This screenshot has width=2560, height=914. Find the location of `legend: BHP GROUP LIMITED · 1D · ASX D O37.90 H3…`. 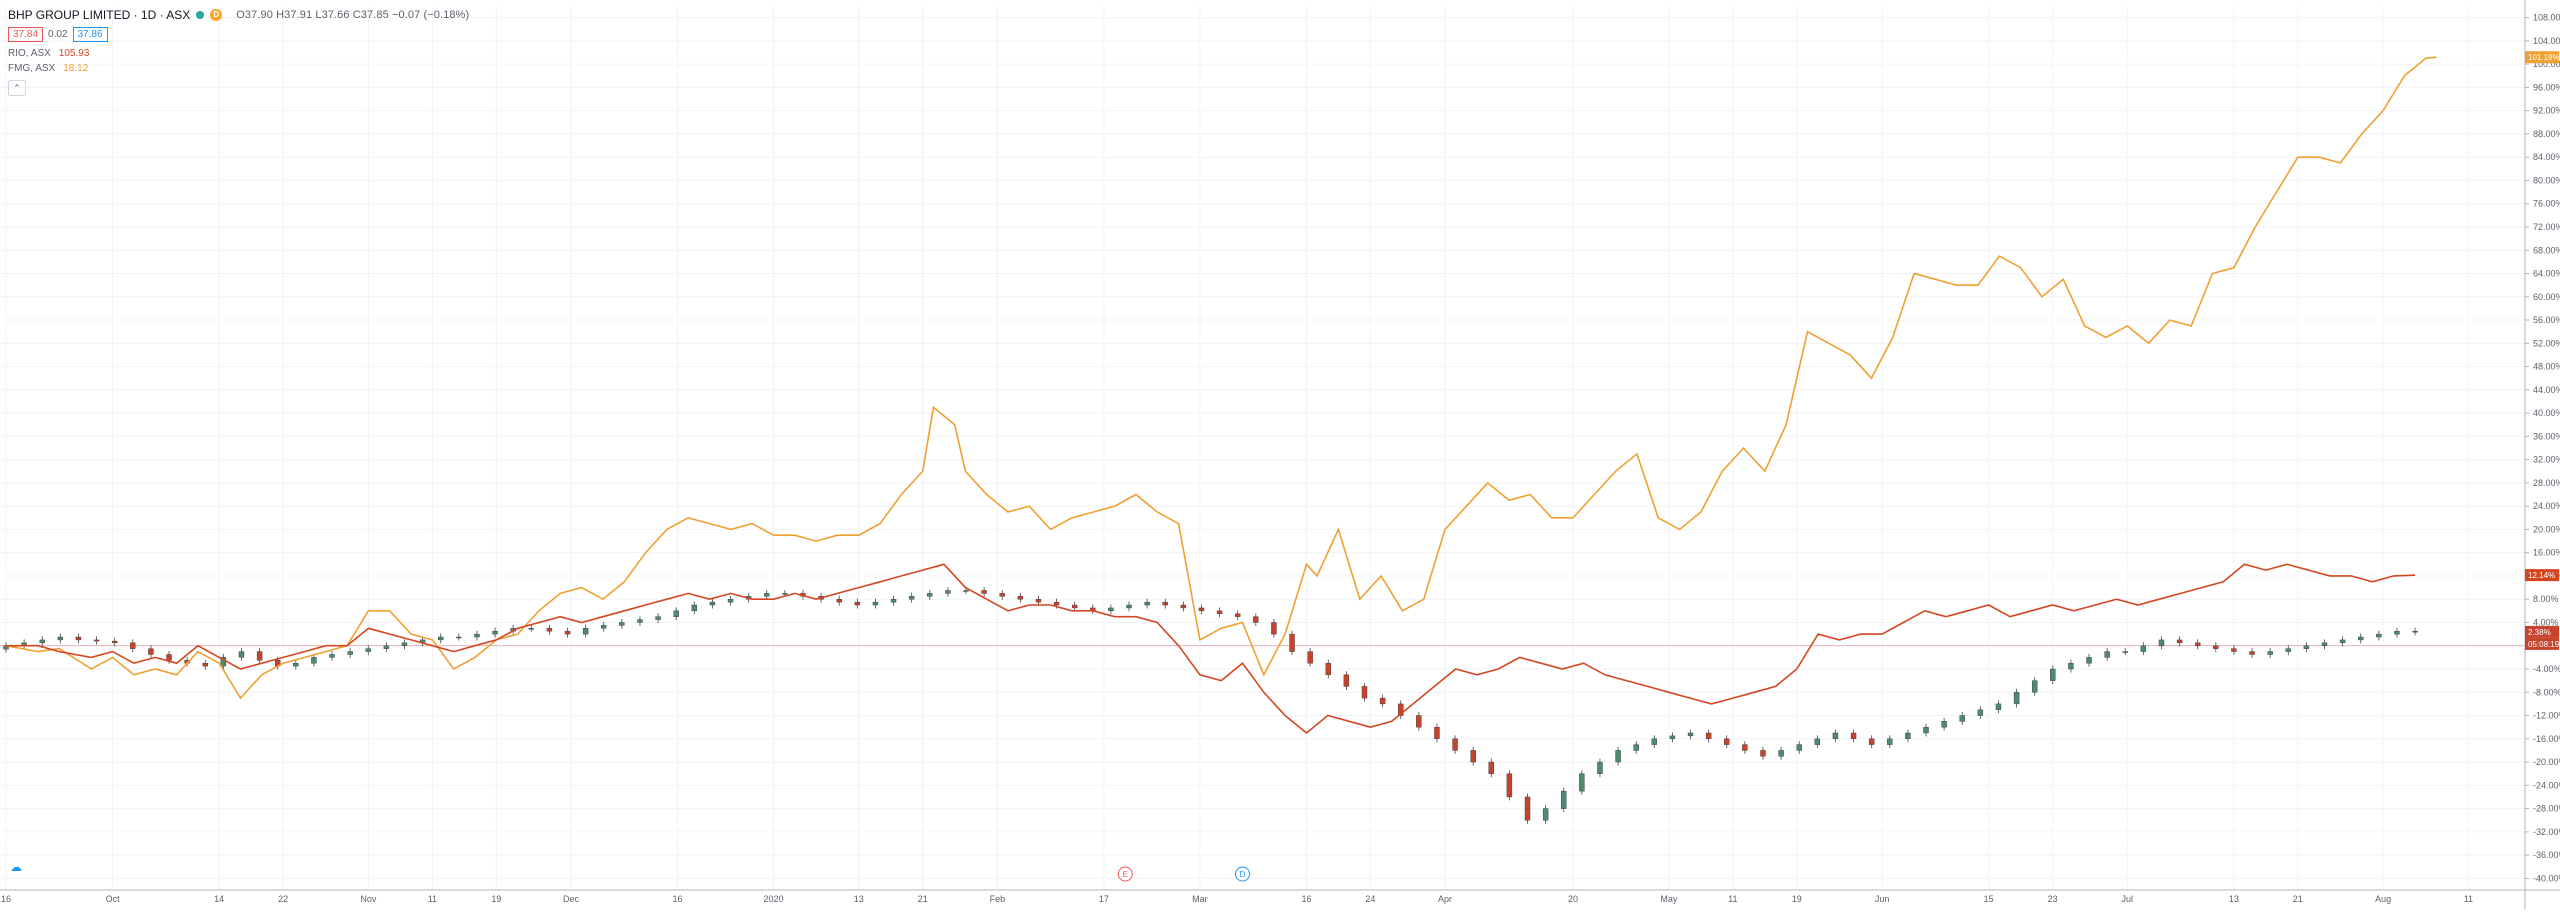

legend: BHP GROUP LIMITED · 1D · ASX D O37.90 H3… is located at coordinates (238, 52).